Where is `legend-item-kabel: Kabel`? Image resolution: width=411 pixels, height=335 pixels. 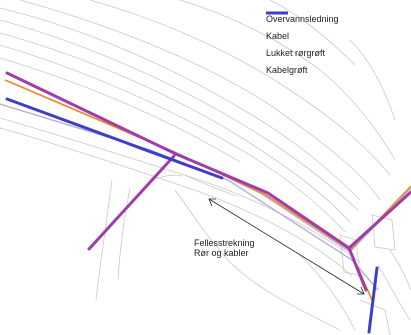 legend-item-kabel: Kabel is located at coordinates (338, 28).